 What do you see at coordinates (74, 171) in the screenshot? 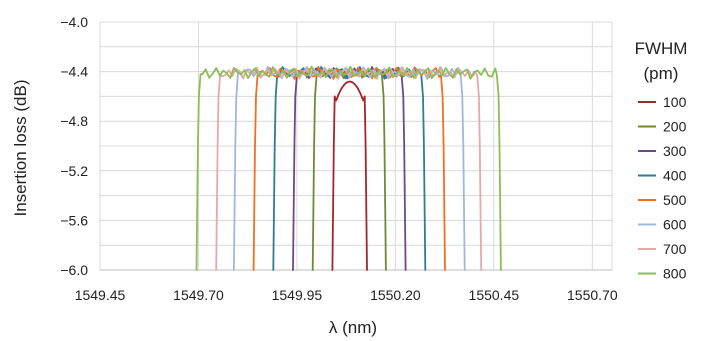
I see `y-tick-label: −5.2` at bounding box center [74, 171].